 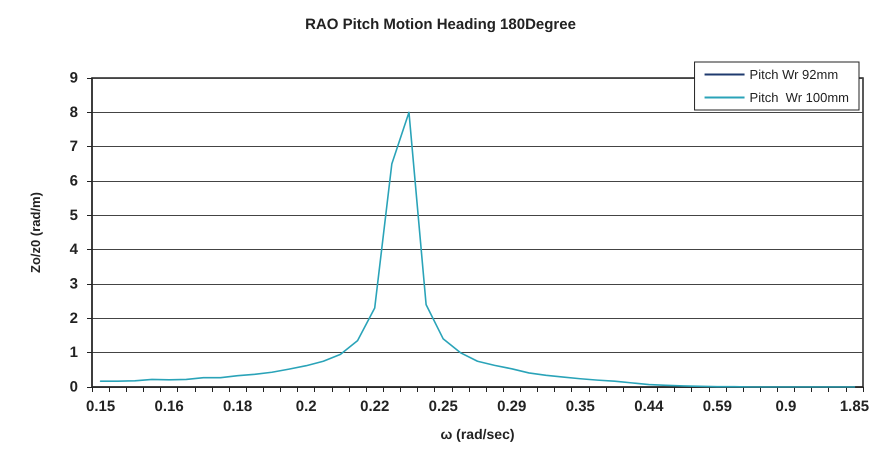 I want to click on y-tick-label: 2, so click(x=74, y=318).